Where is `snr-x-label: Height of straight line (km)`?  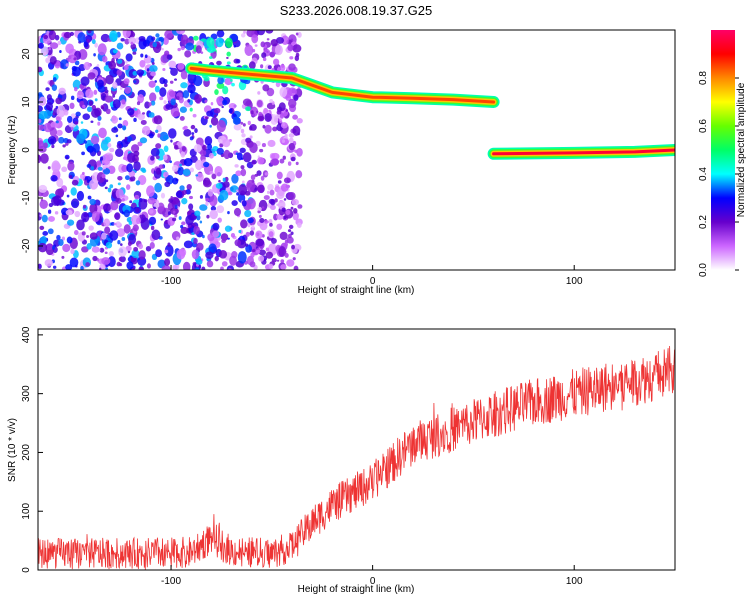 snr-x-label: Height of straight line (km) is located at coordinates (356, 589).